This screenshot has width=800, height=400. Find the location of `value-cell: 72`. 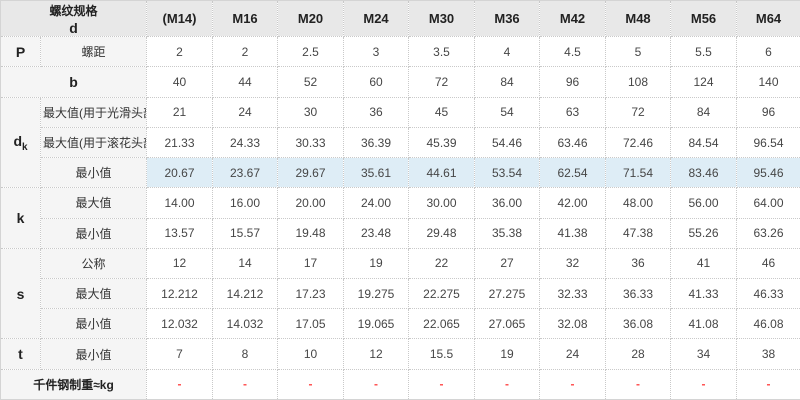

value-cell: 72 is located at coordinates (638, 112).